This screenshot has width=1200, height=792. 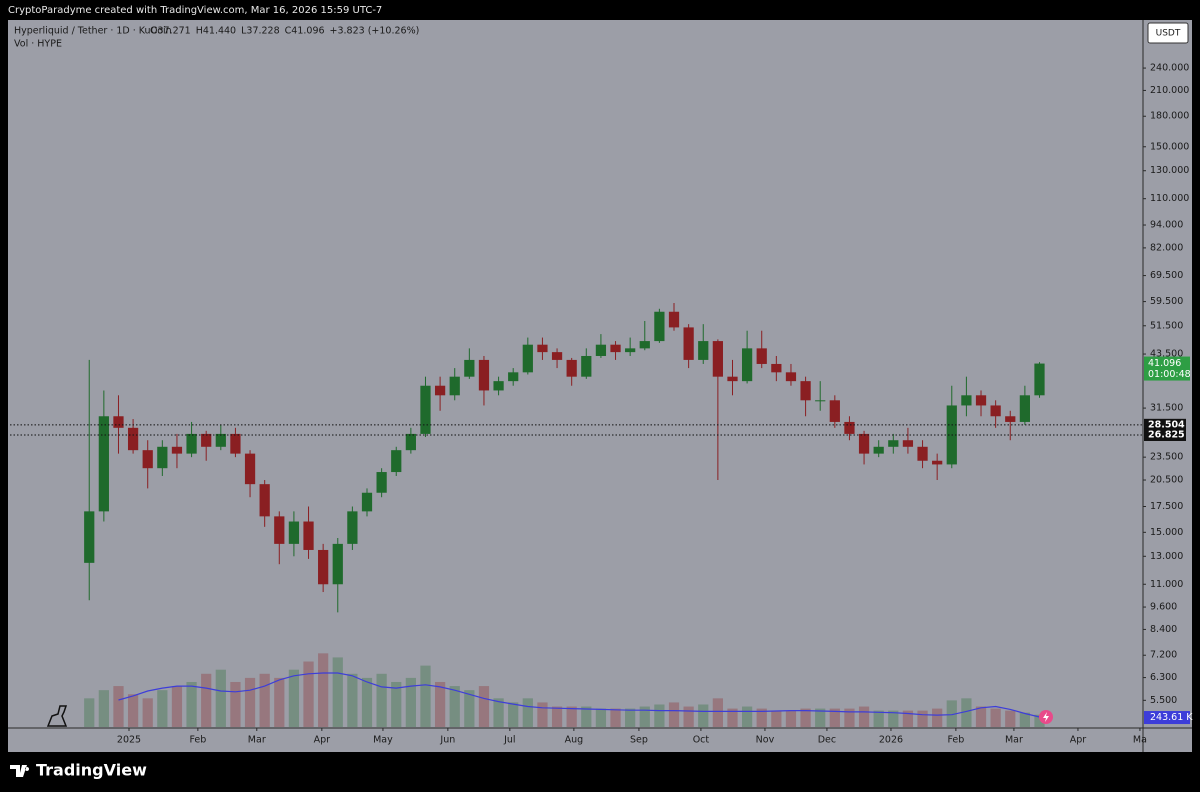 I want to click on y-tick-label: 23.500, so click(x=1166, y=457).